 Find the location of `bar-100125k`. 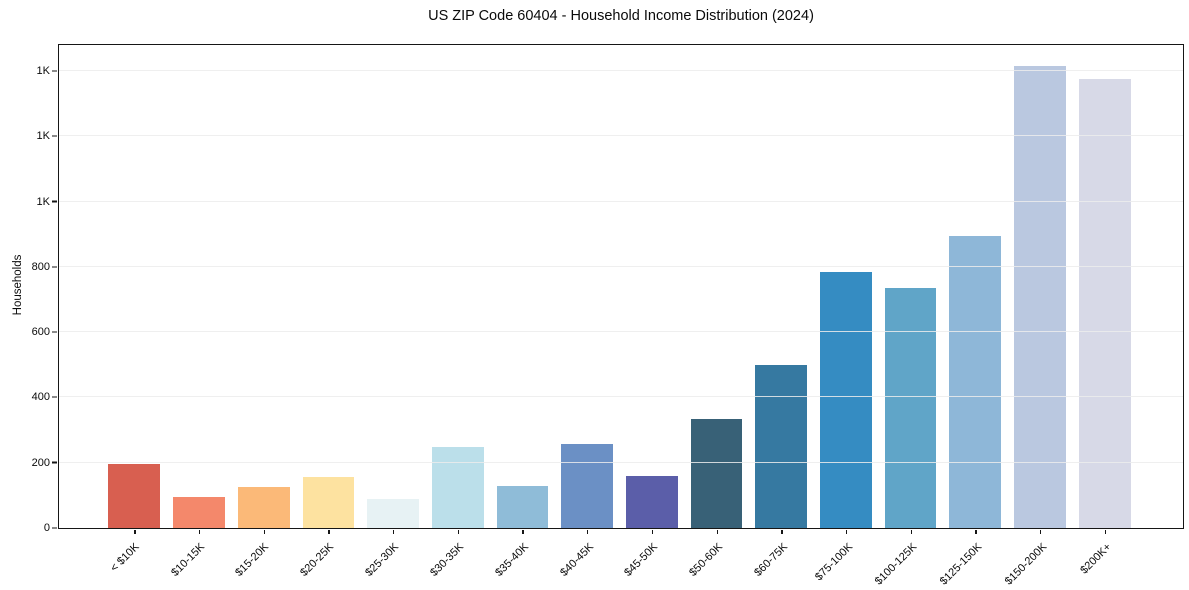

bar-100125k is located at coordinates (910, 408).